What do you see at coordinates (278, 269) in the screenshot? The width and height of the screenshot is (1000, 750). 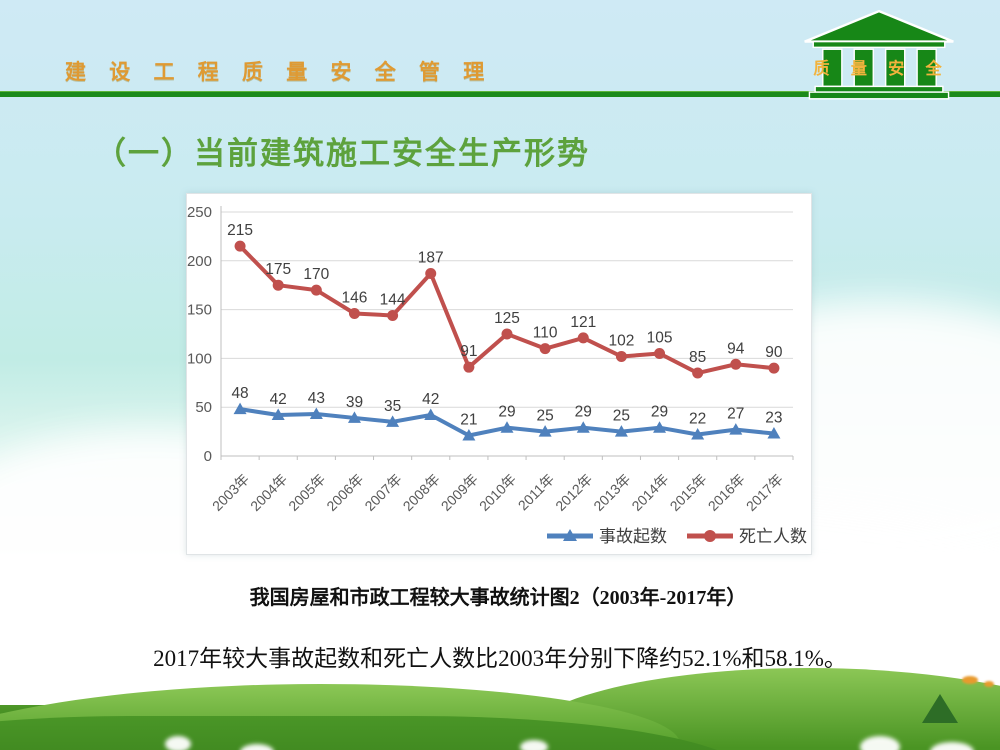 I see `data-label: 175` at bounding box center [278, 269].